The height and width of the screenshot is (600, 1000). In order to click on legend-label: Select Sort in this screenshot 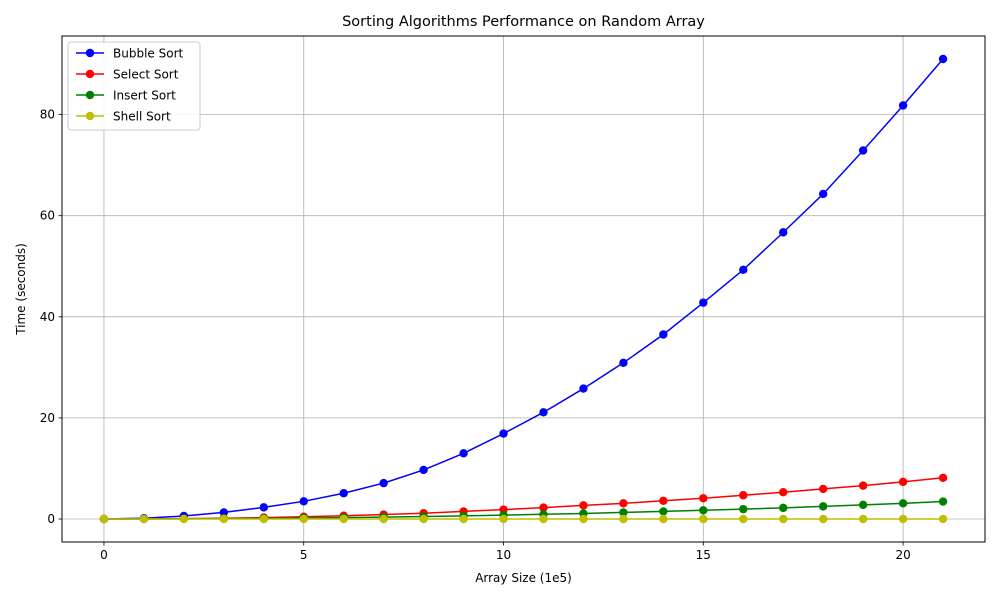, I will do `click(146, 75)`.